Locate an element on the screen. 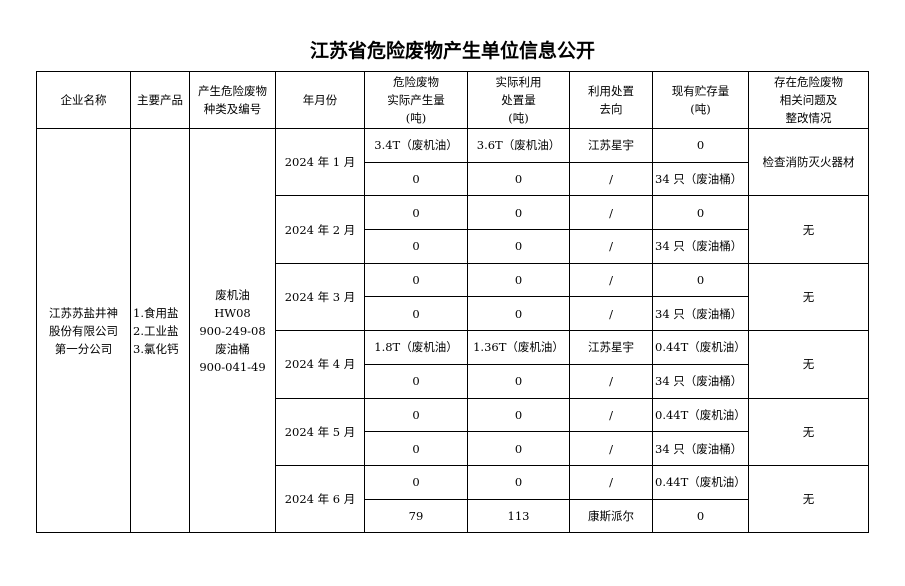 This screenshot has height=586, width=905. header-company: 企业名称 is located at coordinates (83, 100).